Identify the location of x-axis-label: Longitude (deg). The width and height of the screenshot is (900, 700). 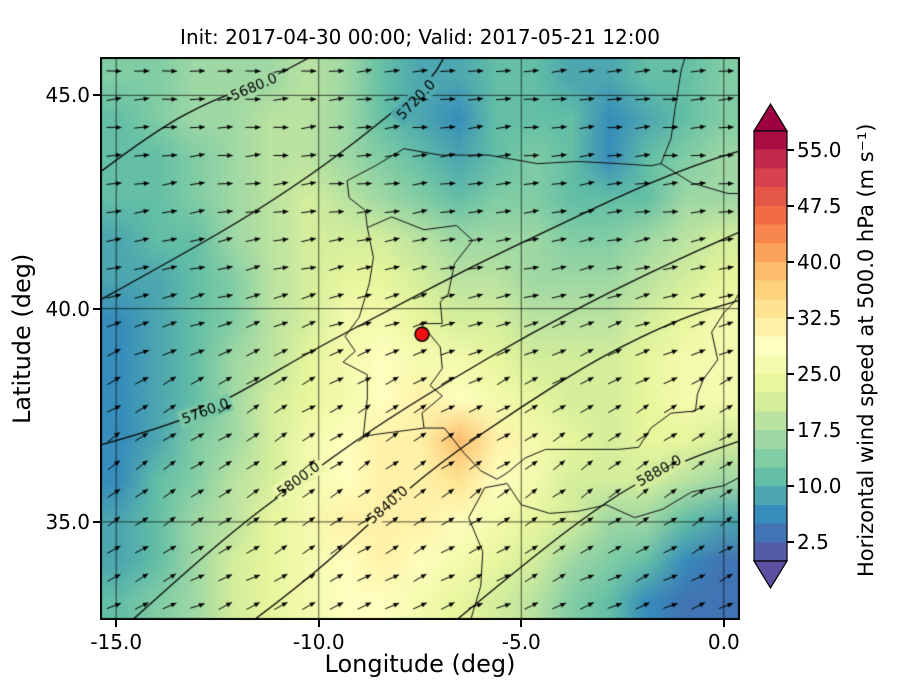
(420, 664).